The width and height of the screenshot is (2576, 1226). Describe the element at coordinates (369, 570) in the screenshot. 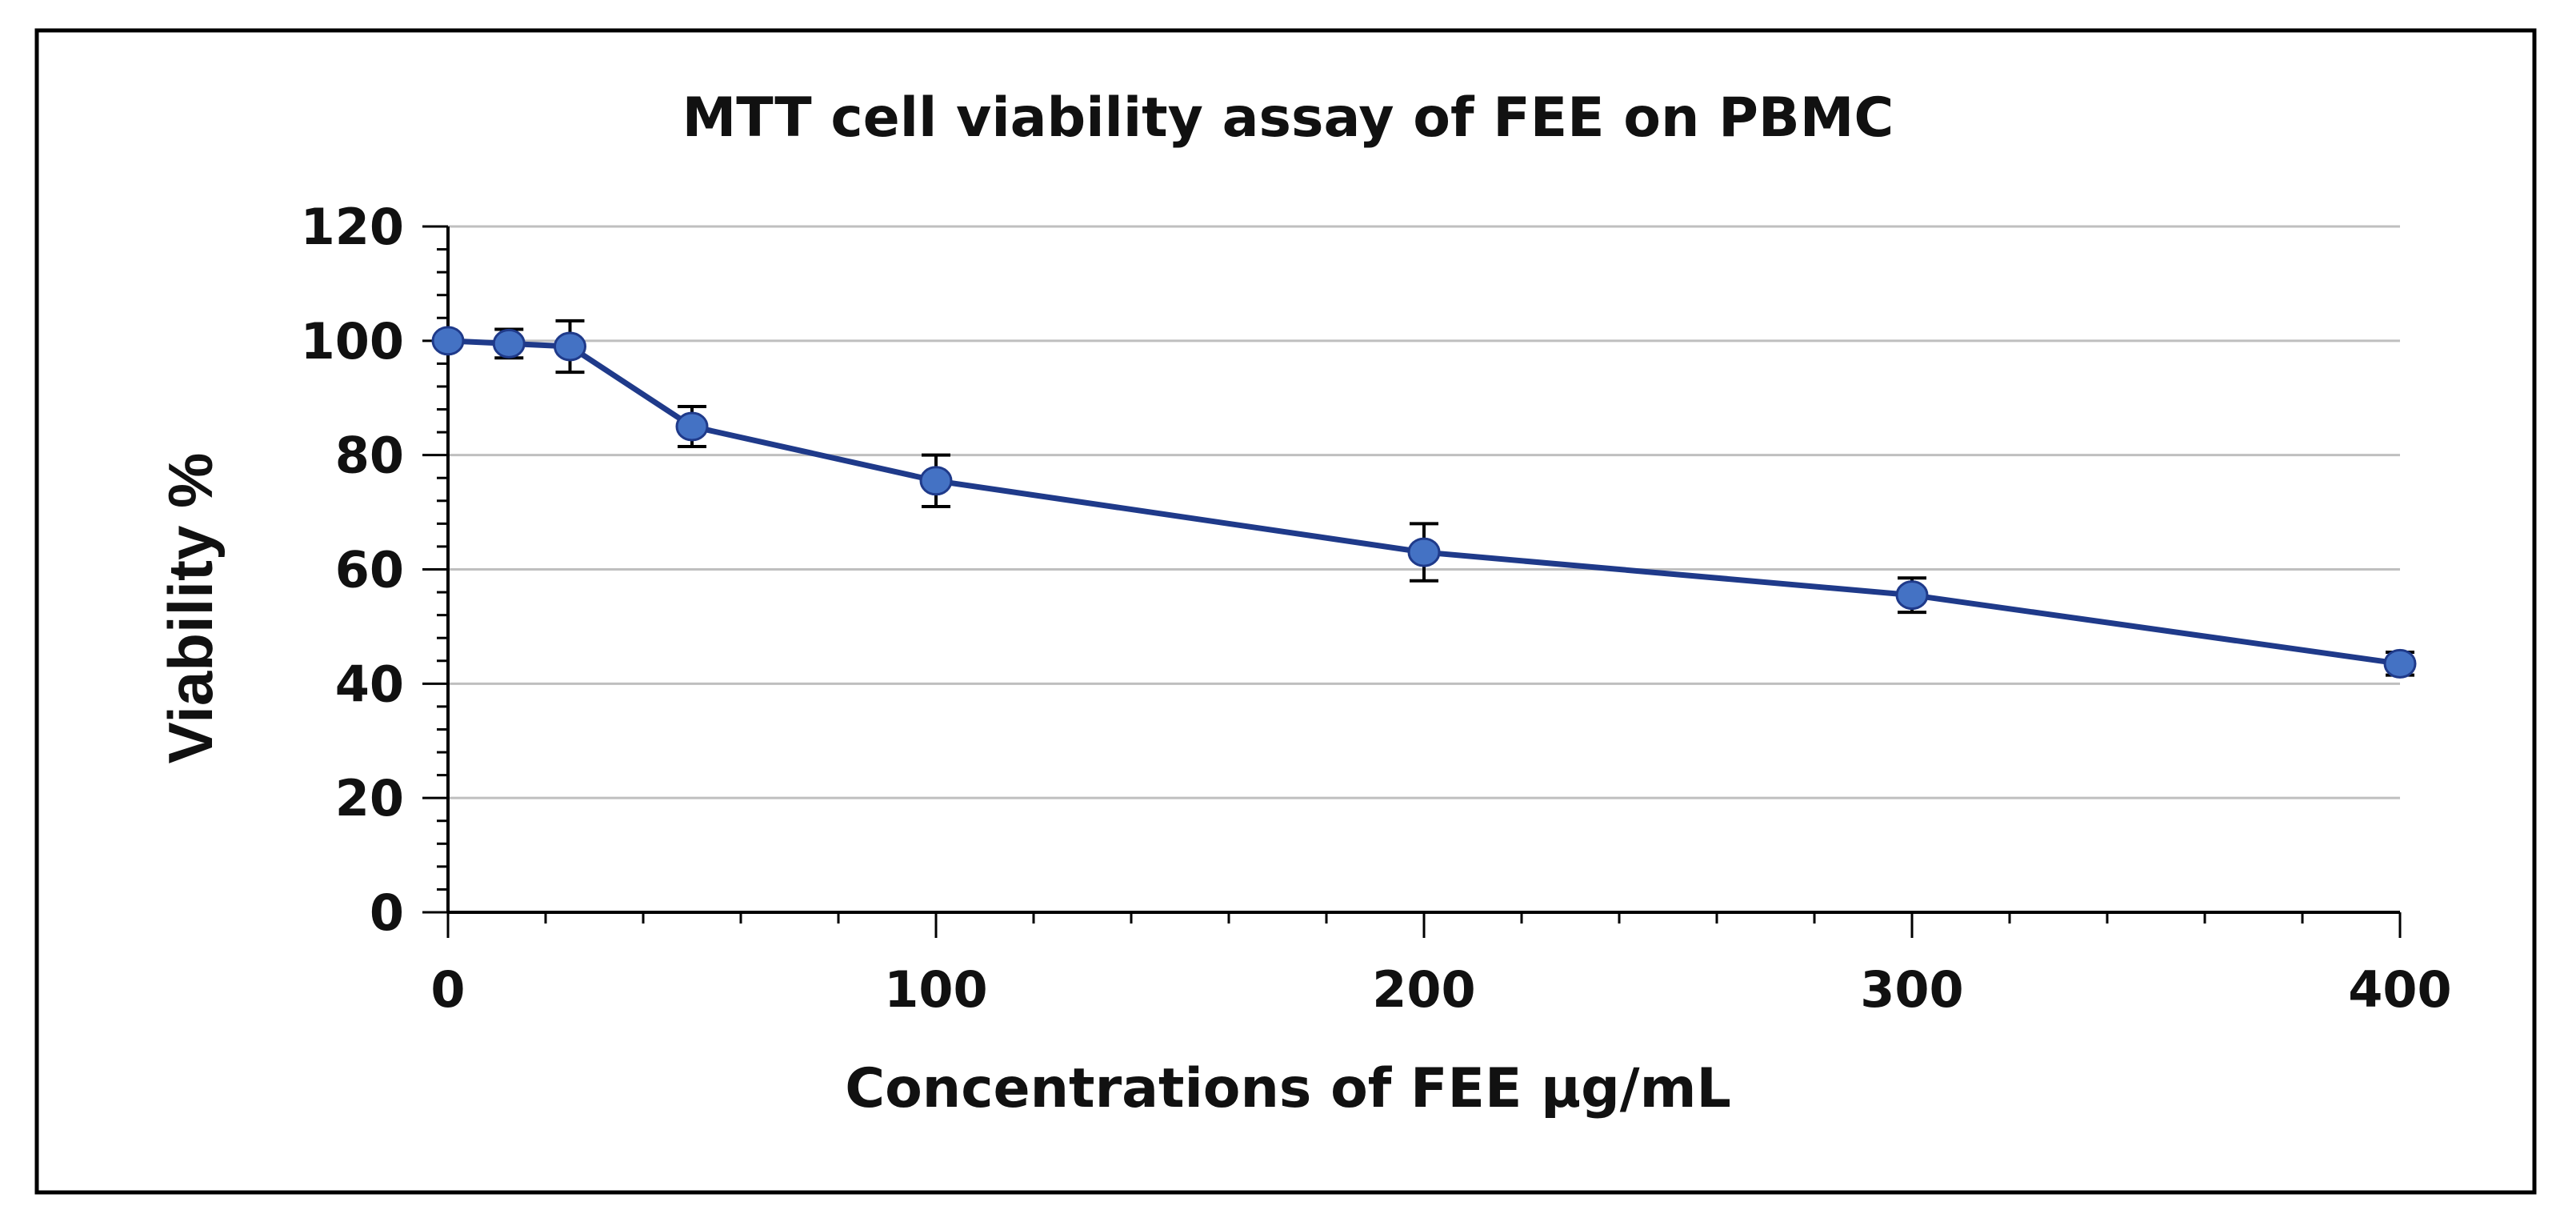

I see `y-tick-label-60: 60` at that location.